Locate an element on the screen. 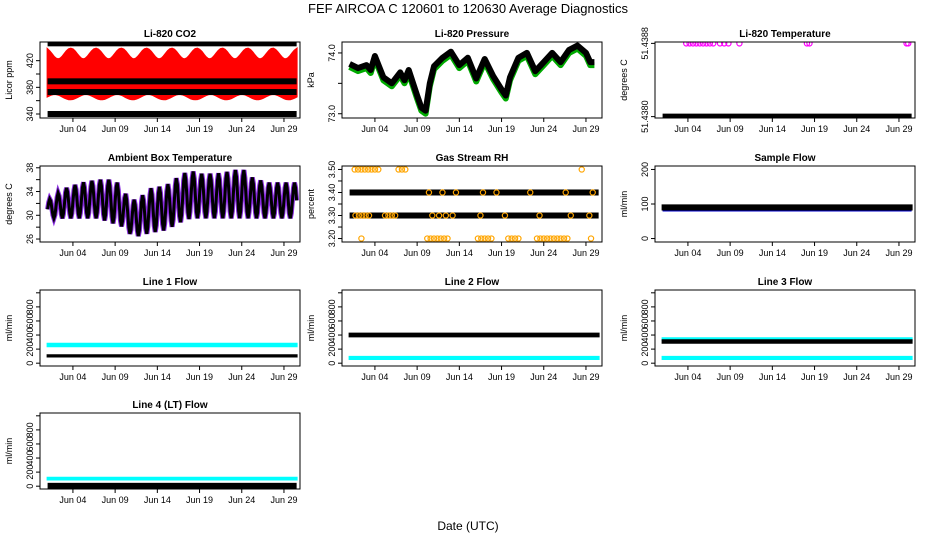  figure-x-axis-label: Date (UTC) is located at coordinates (467, 526).